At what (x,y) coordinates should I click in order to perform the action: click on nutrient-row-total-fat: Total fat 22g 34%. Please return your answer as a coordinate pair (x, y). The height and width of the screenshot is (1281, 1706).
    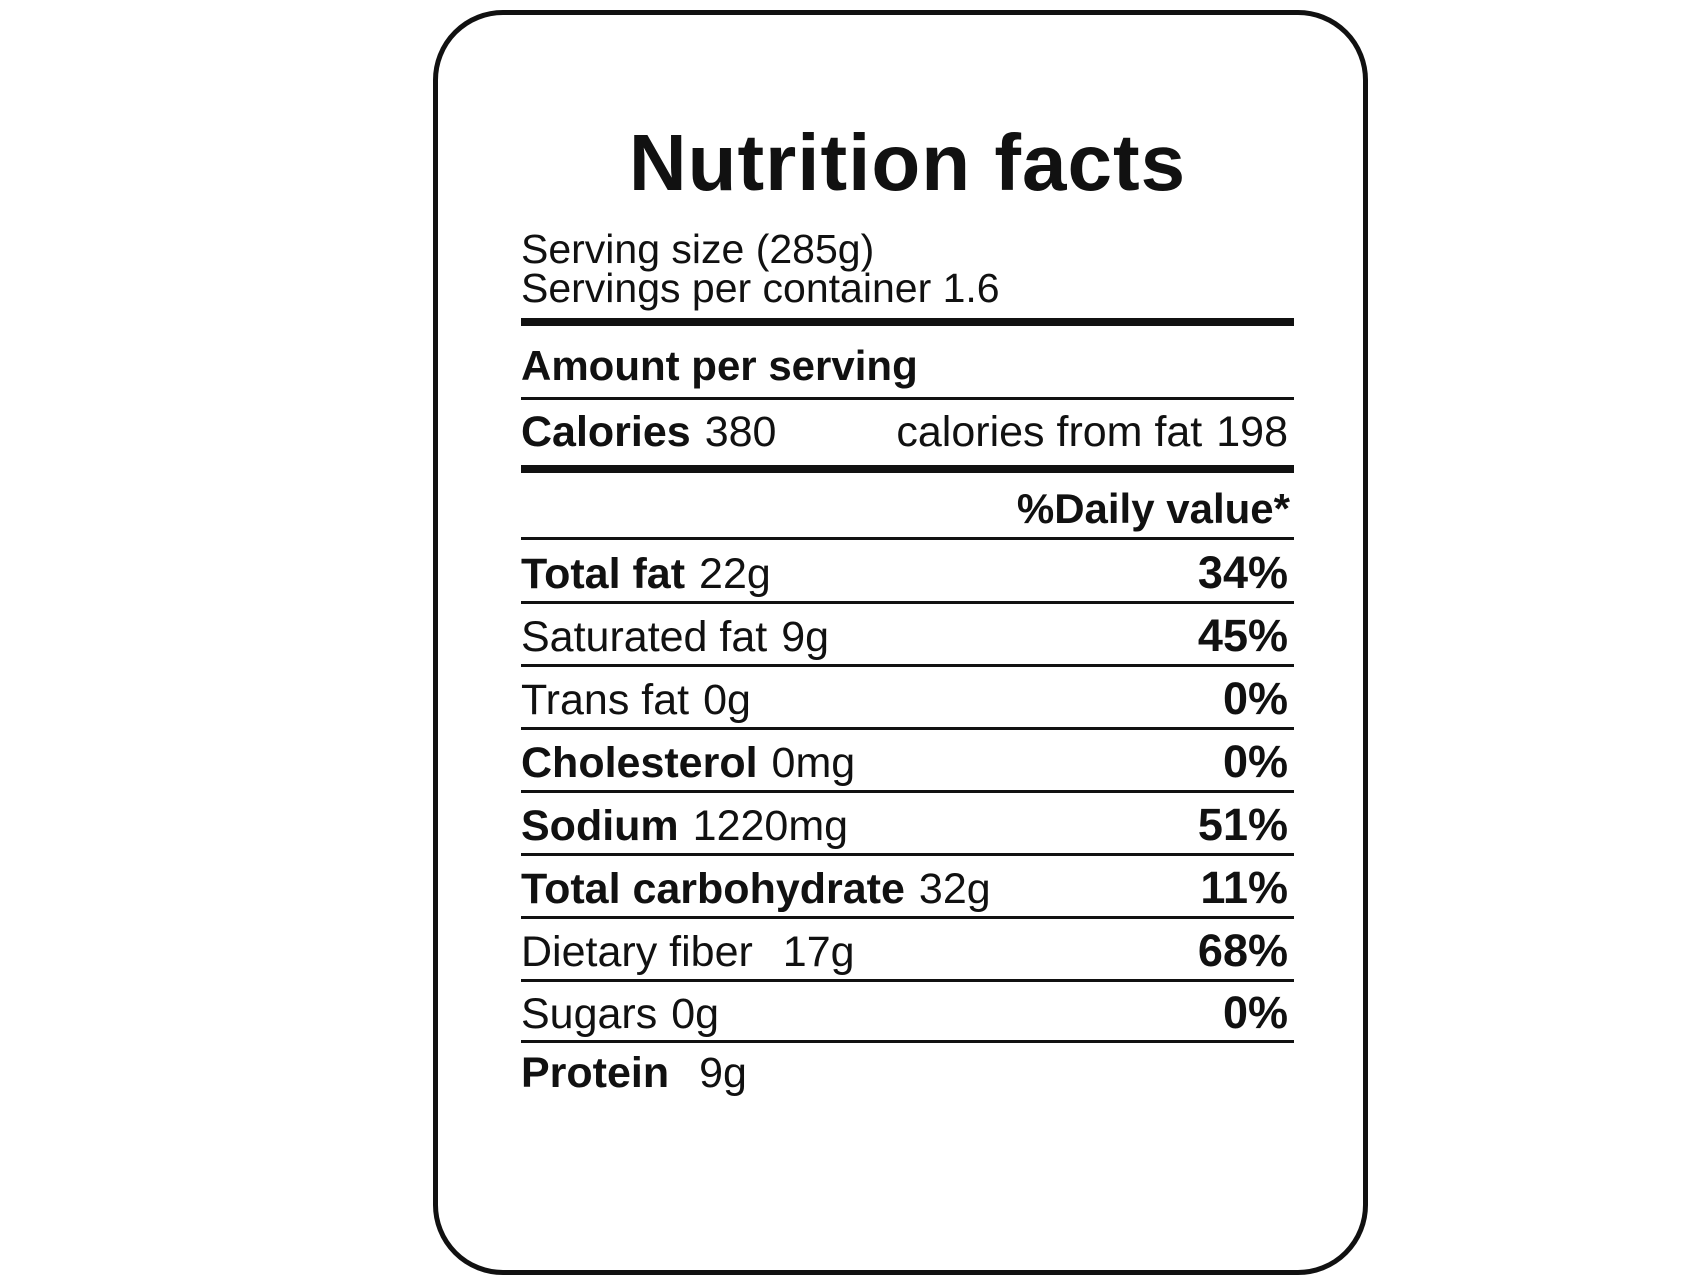
    Looking at the image, I should click on (907, 573).